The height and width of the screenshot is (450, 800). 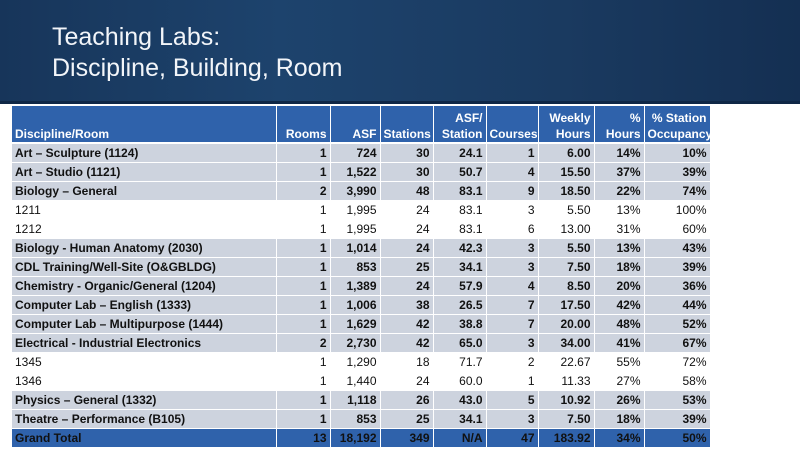 I want to click on cell-pct-hours: 48%, so click(x=619, y=324).